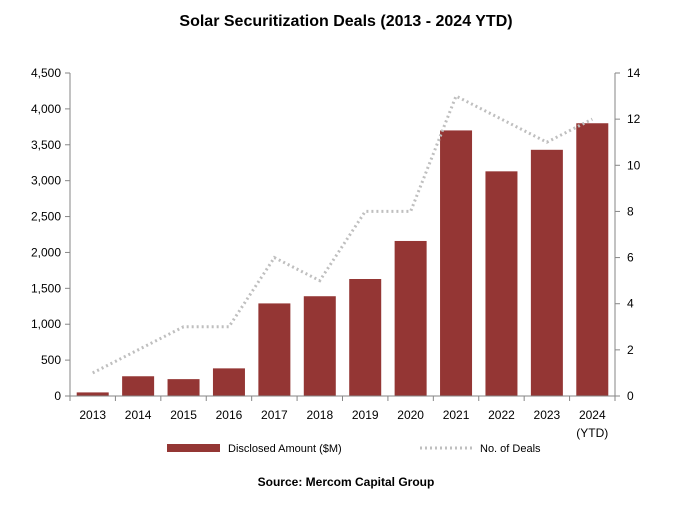 The width and height of the screenshot is (673, 510). I want to click on x-tick-label: 2018, so click(319, 415).